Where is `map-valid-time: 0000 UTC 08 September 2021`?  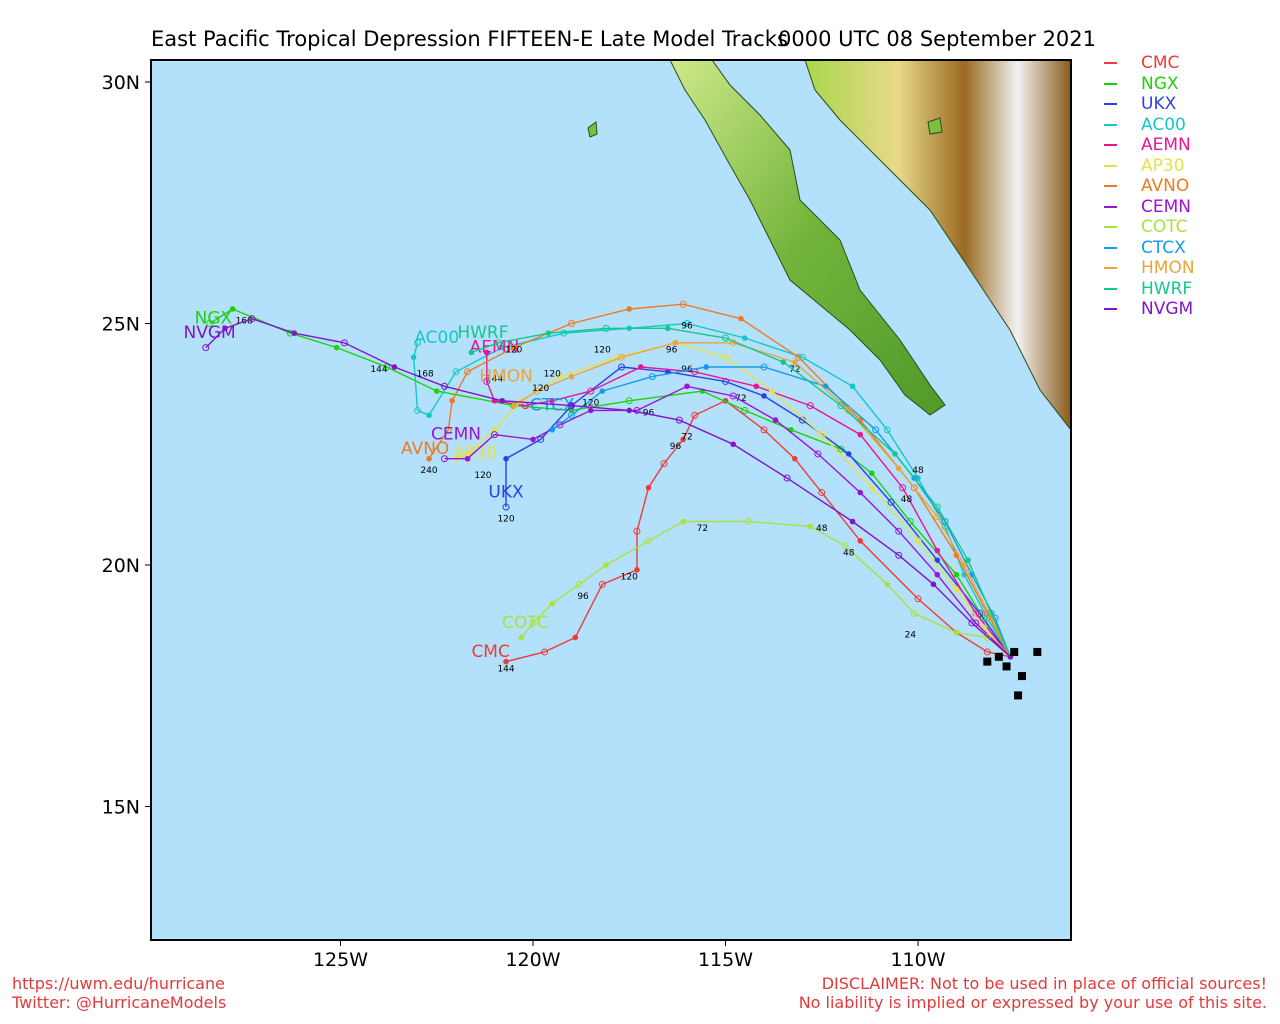
map-valid-time: 0000 UTC 08 September 2021 is located at coordinates (937, 39).